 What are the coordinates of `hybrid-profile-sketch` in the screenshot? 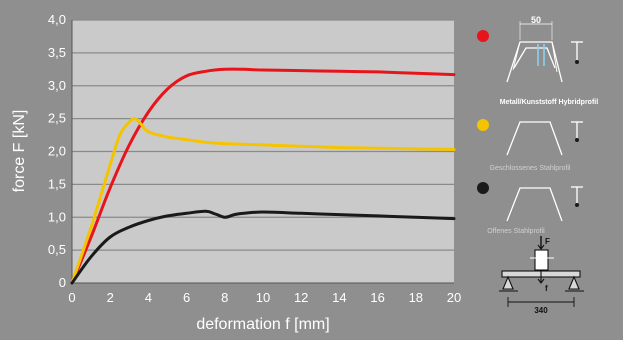 It's located at (544, 52).